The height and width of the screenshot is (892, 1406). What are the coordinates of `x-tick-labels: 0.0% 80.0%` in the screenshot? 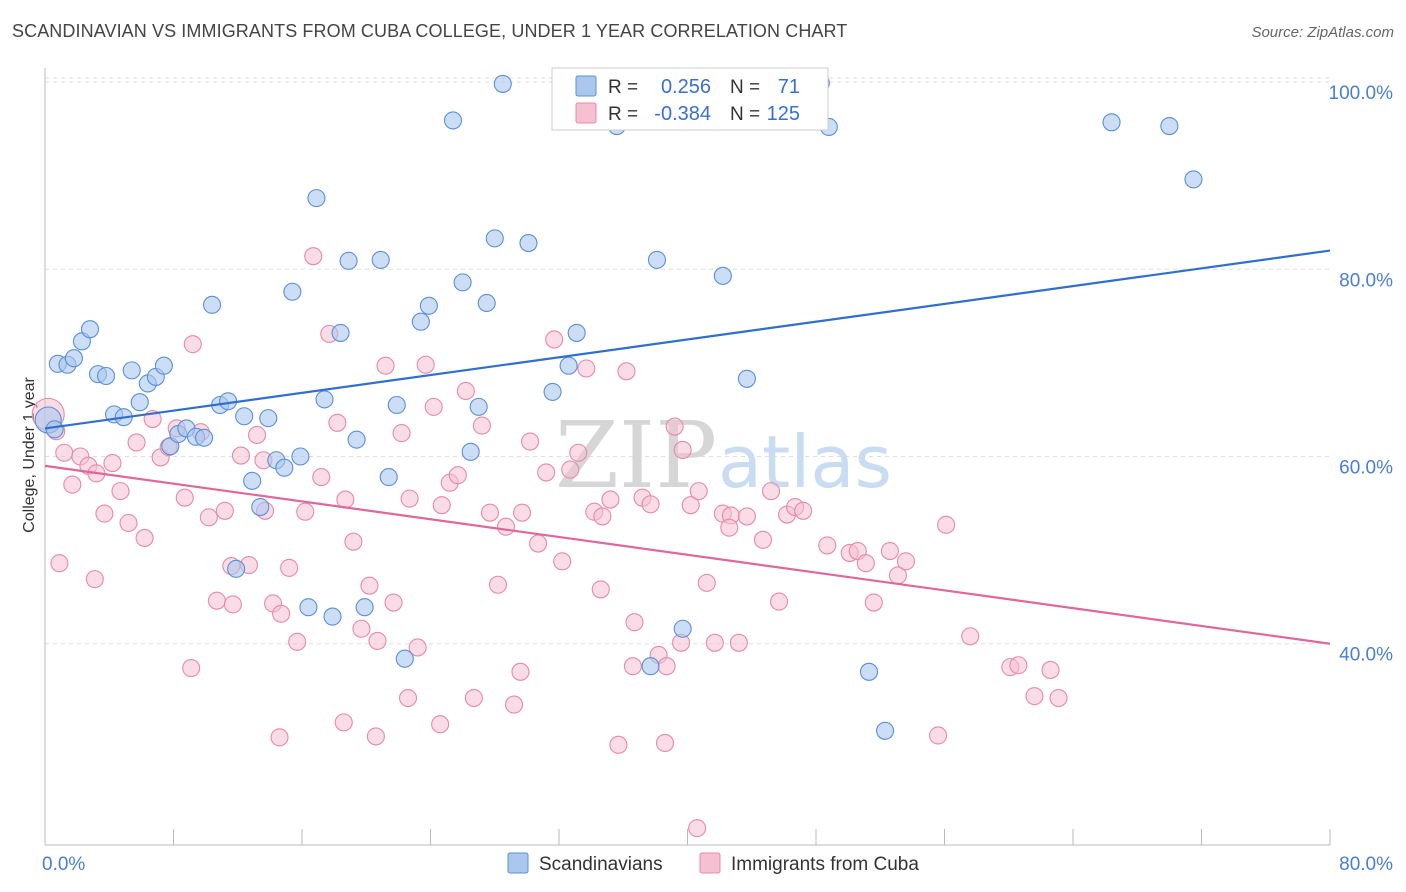 It's located at (717, 864).